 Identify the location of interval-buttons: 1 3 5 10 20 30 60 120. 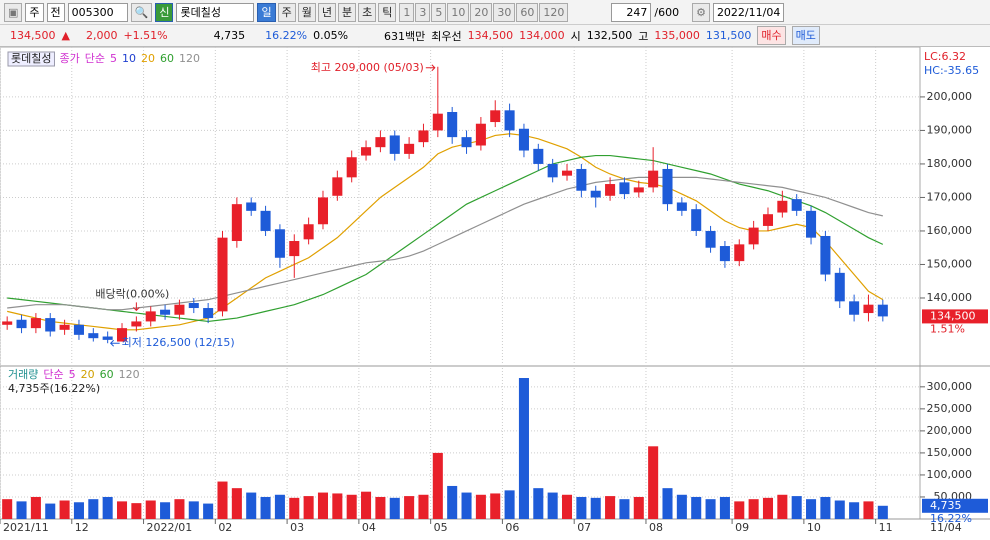
(484, 12).